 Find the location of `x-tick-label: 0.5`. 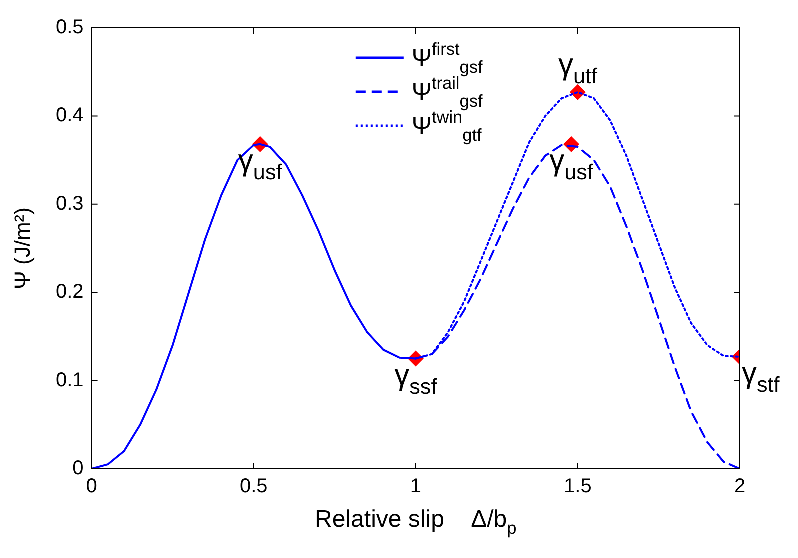

x-tick-label: 0.5 is located at coordinates (254, 487).